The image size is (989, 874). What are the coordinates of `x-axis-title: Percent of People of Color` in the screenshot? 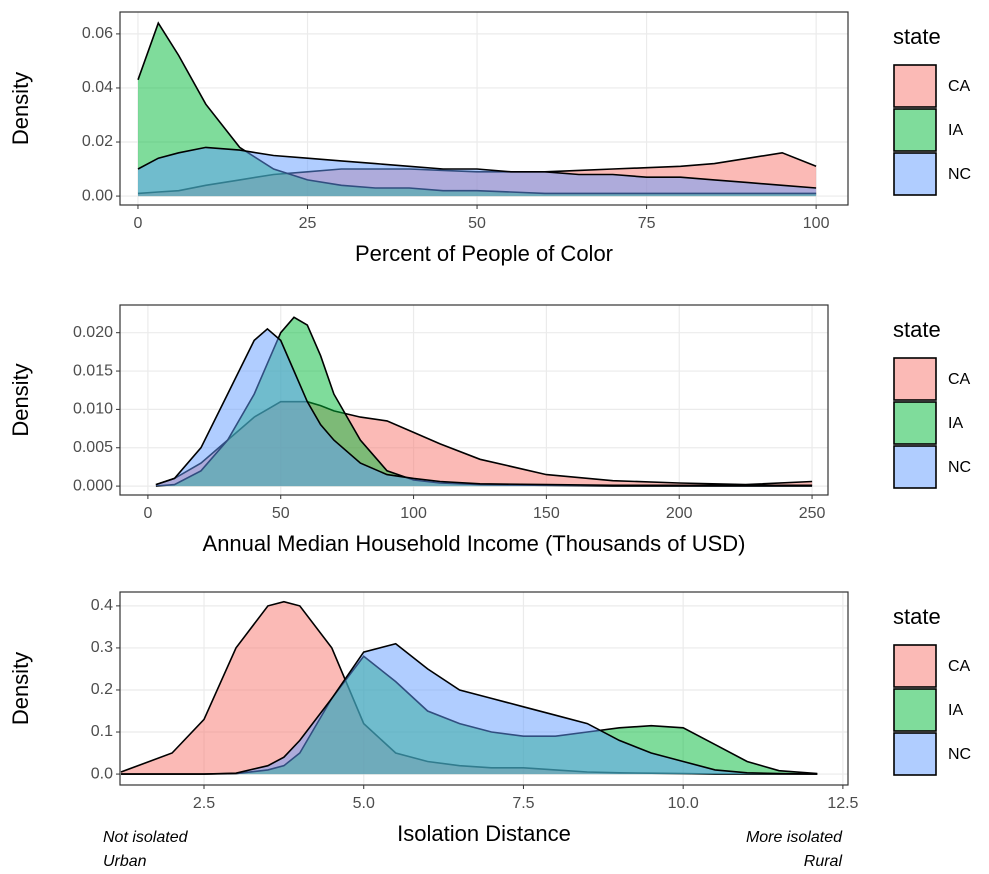 It's located at (484, 253).